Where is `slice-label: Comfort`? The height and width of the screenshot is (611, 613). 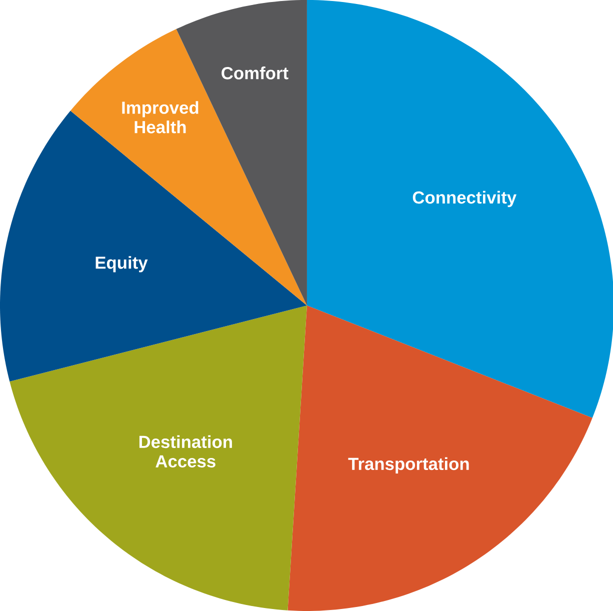
slice-label: Comfort is located at coordinates (255, 73).